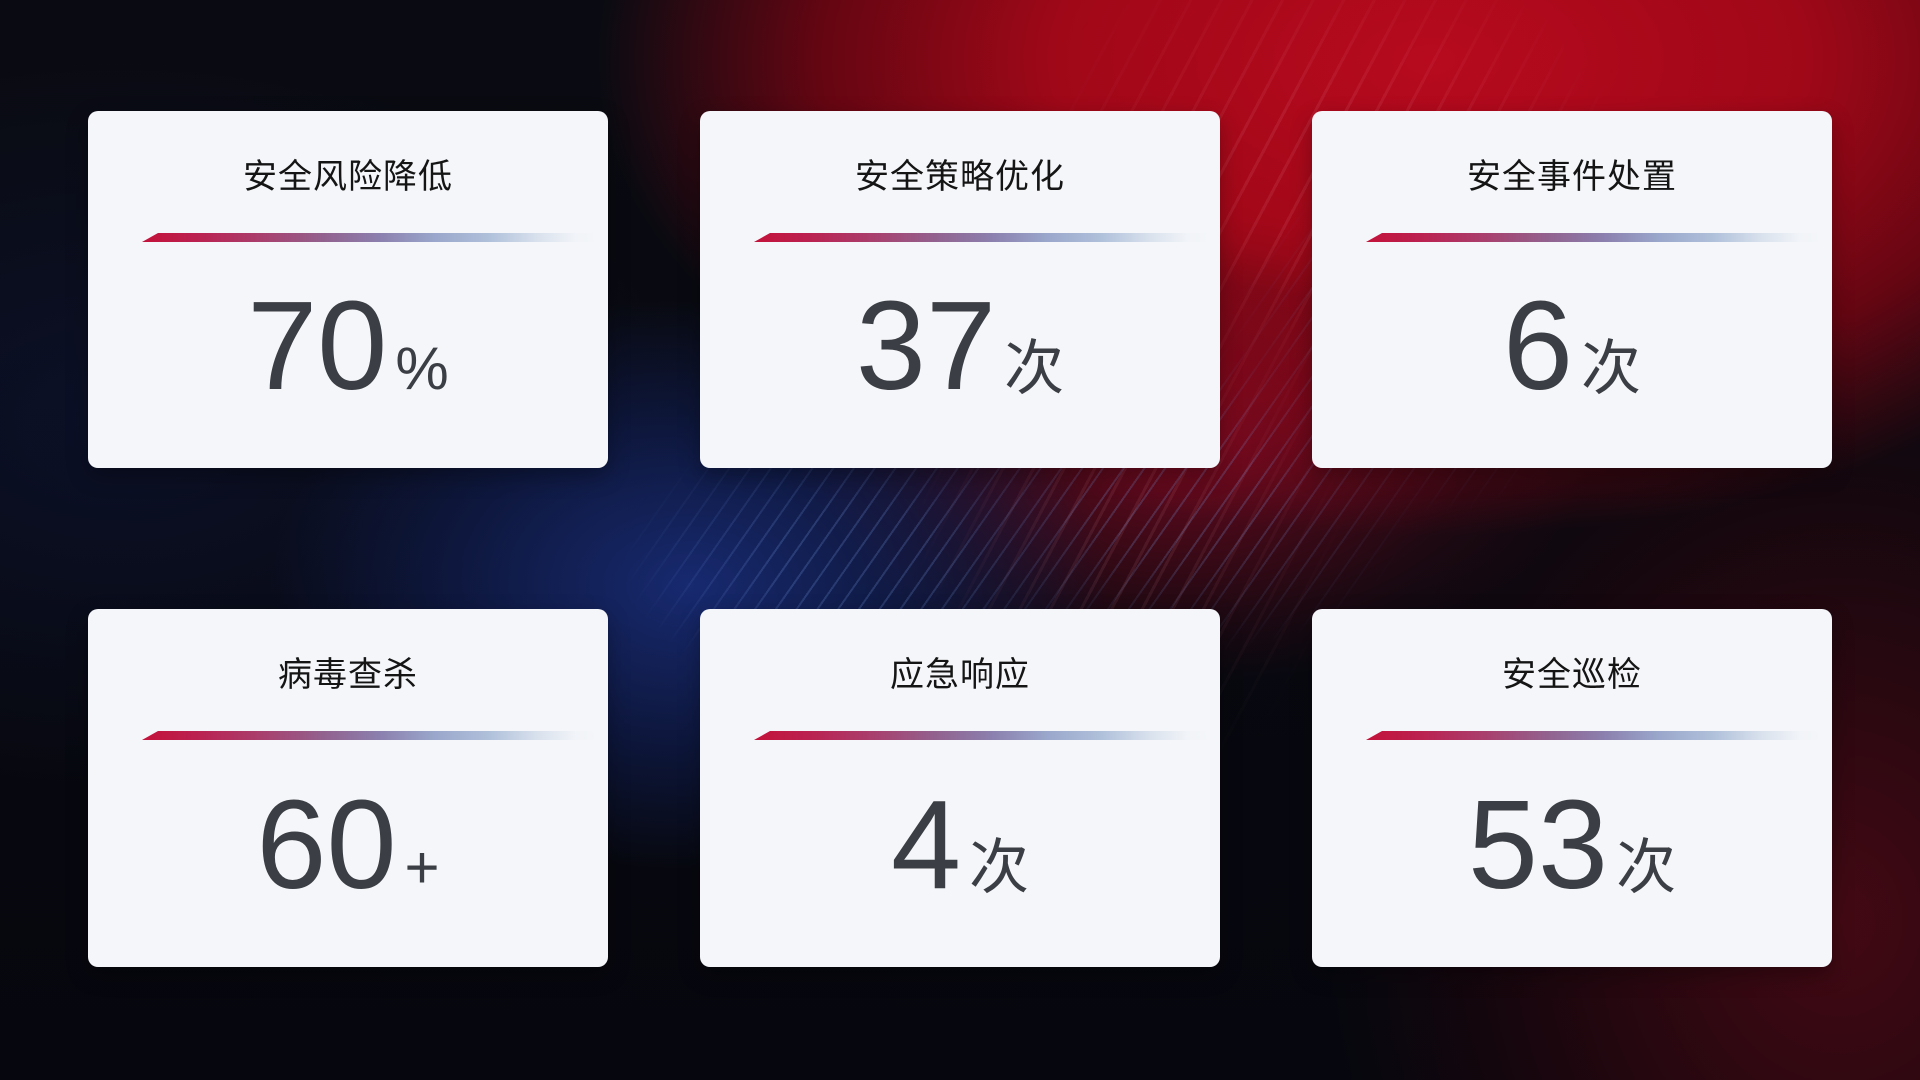  What do you see at coordinates (1538, 844) in the screenshot?
I see `stat-card-value: 53` at bounding box center [1538, 844].